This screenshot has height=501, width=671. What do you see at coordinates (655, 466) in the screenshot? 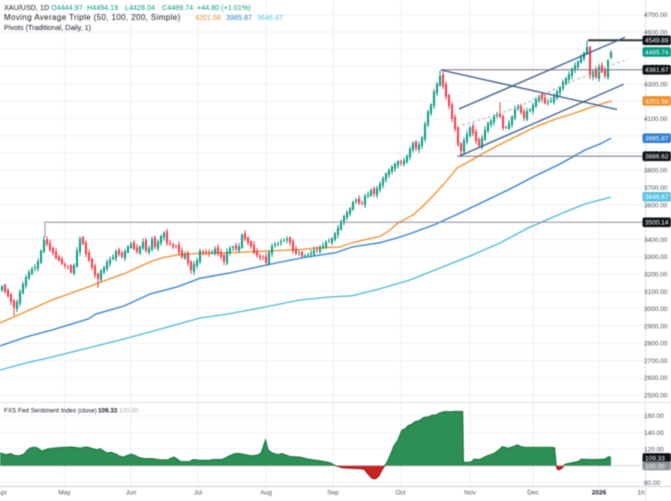
I see `svg-text: 100.00` at bounding box center [655, 466].